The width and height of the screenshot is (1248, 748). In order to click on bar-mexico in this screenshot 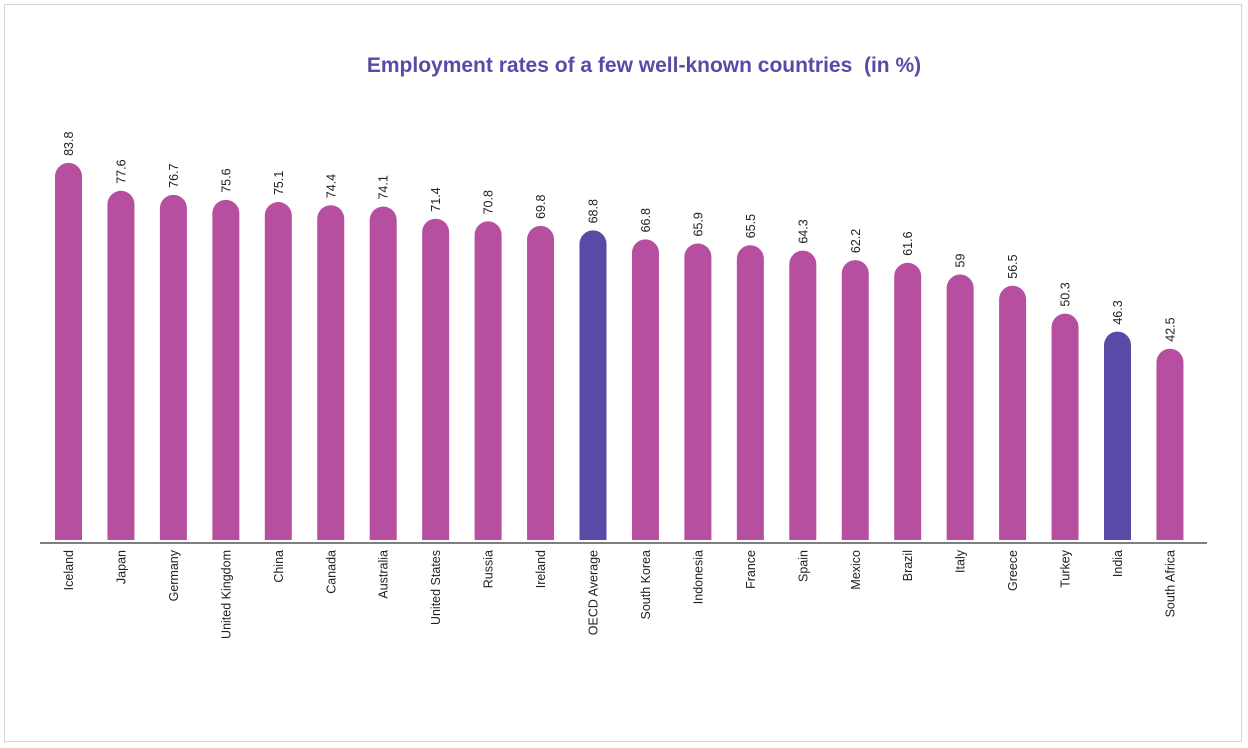, I will do `click(855, 400)`.